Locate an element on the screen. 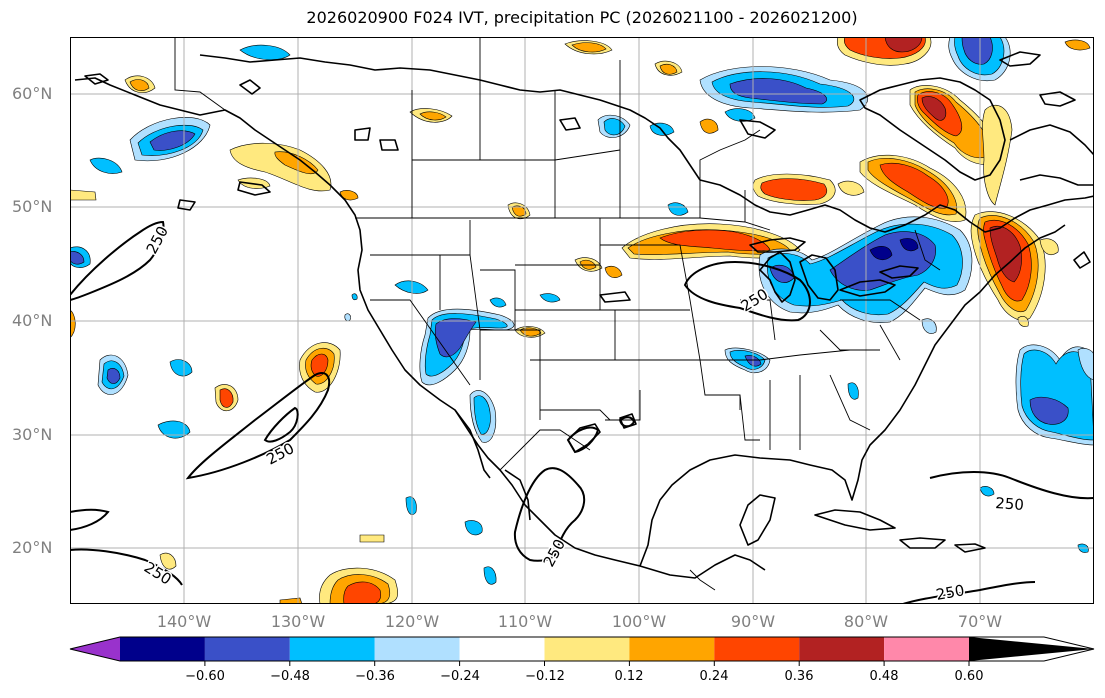  colorbar-label: −0.36 is located at coordinates (375, 676).